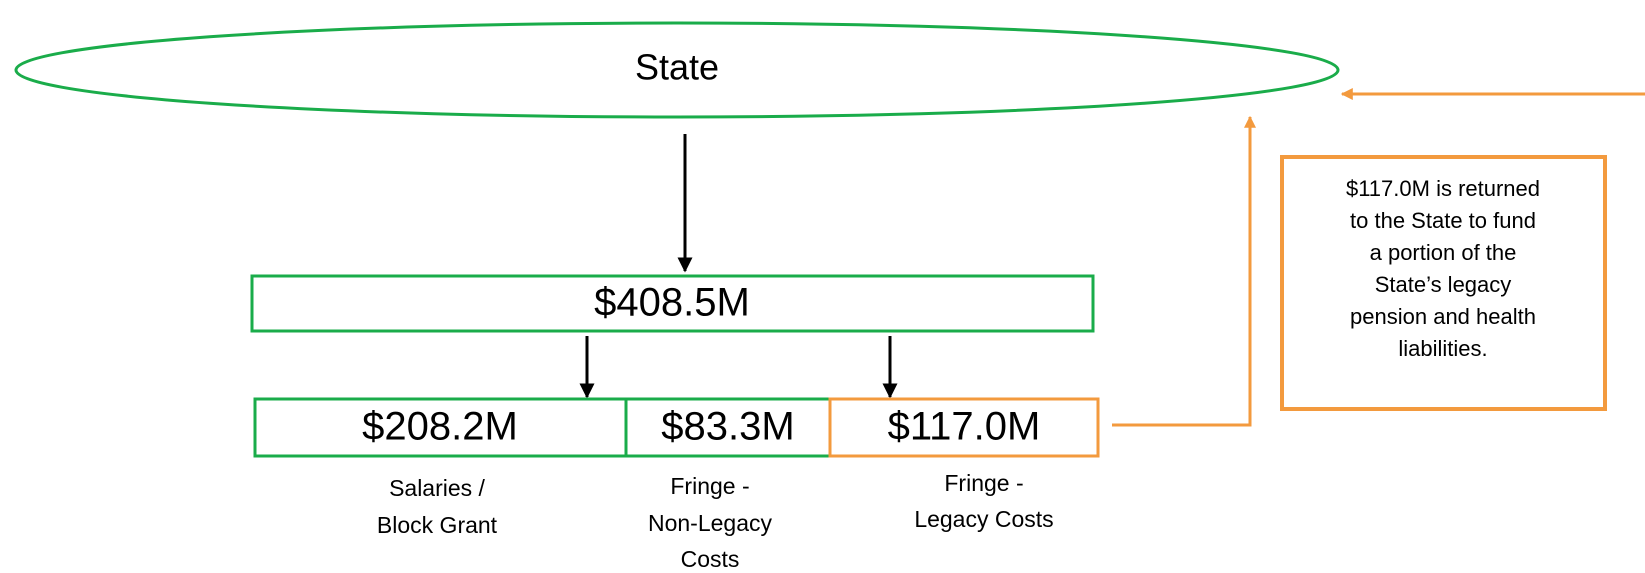 The width and height of the screenshot is (1645, 573). I want to click on legacy-label: $117.0M, so click(964, 427).